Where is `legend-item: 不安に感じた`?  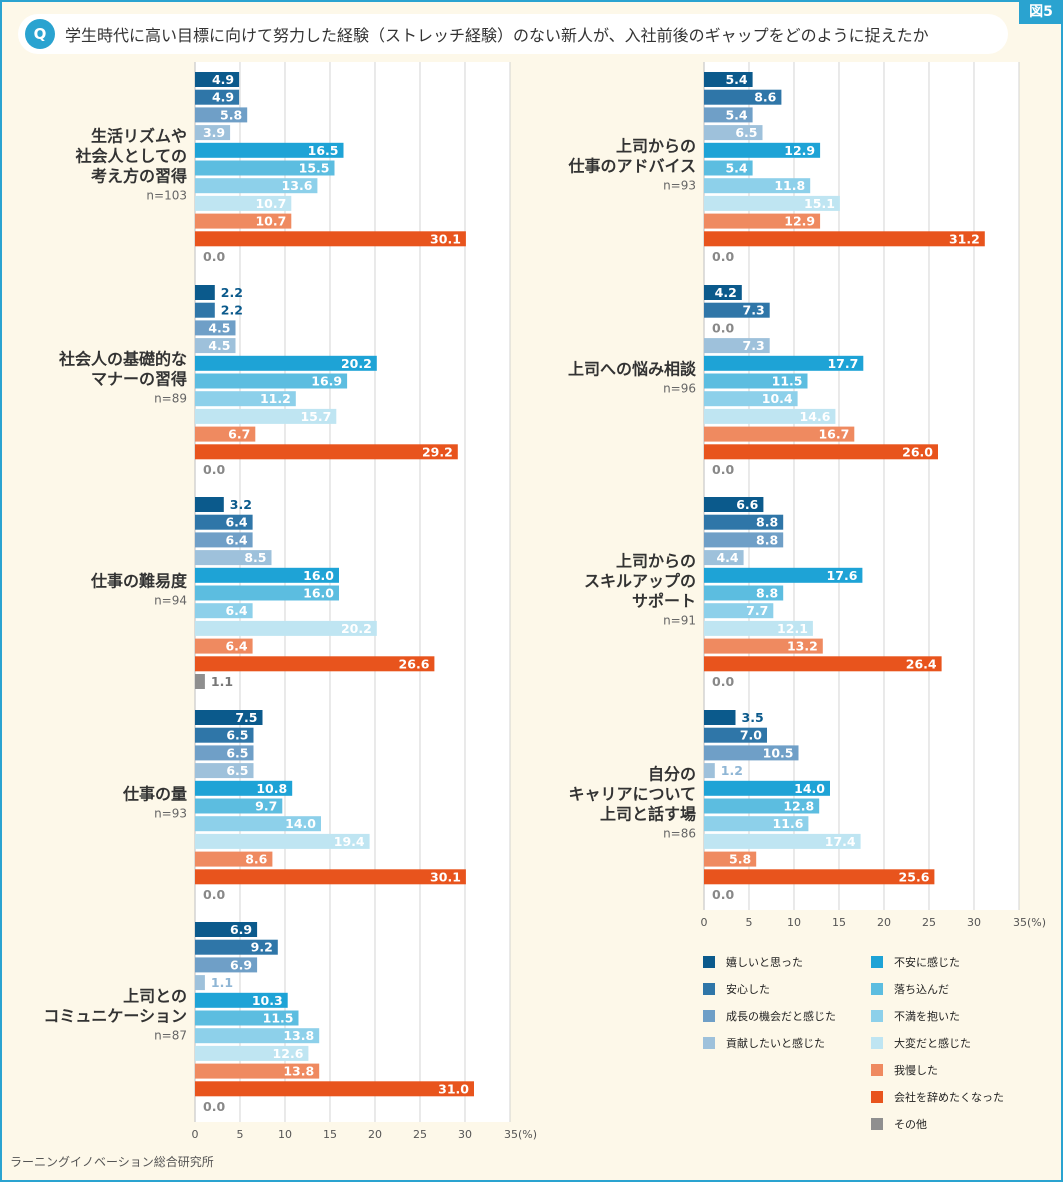
legend-item: 不安に感じた is located at coordinates (915, 962).